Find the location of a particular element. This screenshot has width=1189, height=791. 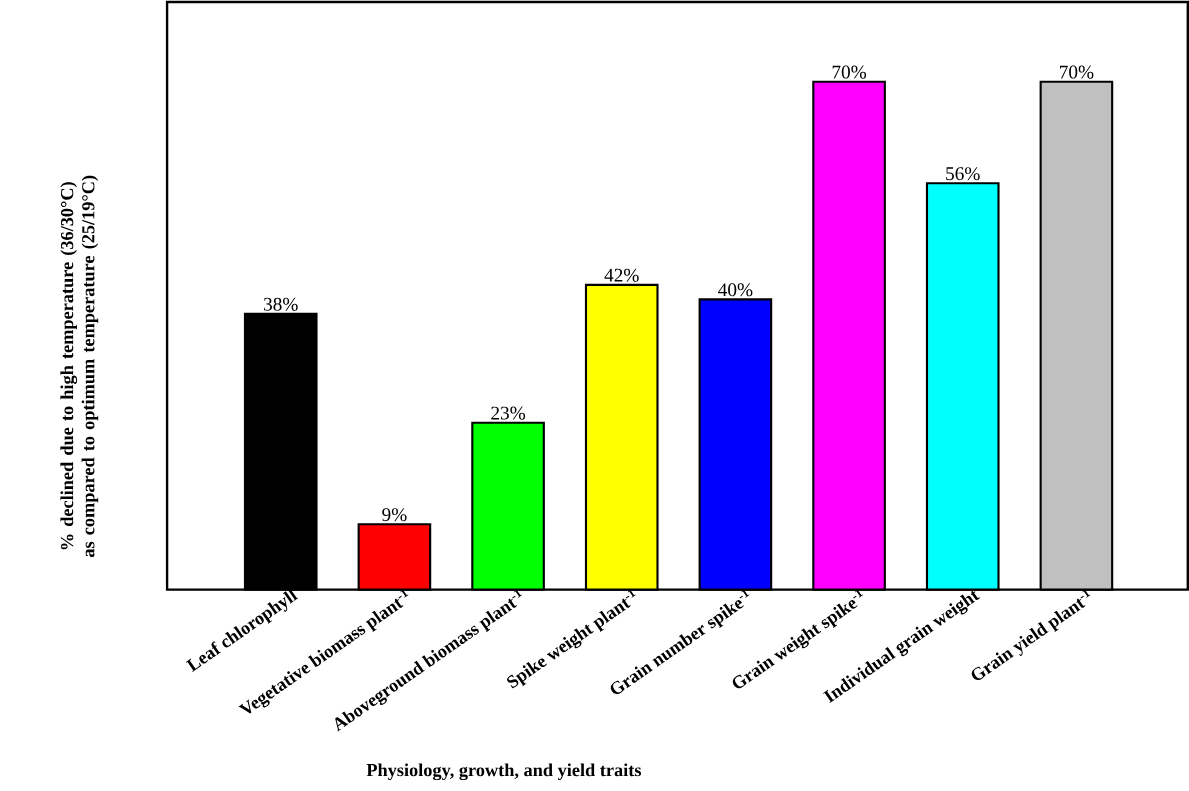

y-axis-title: % declined due to high temperature (36/30°C) as compared to optimum temperature (25/19°C) is located at coordinates (79, 366).